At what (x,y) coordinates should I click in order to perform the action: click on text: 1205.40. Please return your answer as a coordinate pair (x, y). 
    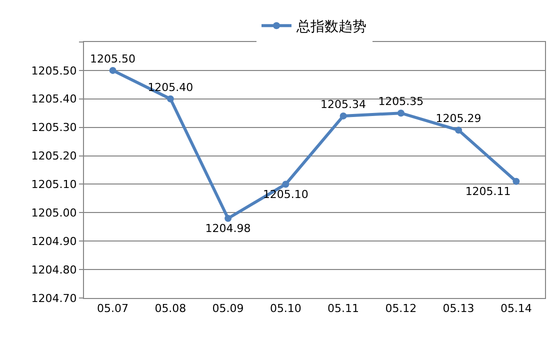
    Looking at the image, I should click on (54, 99).